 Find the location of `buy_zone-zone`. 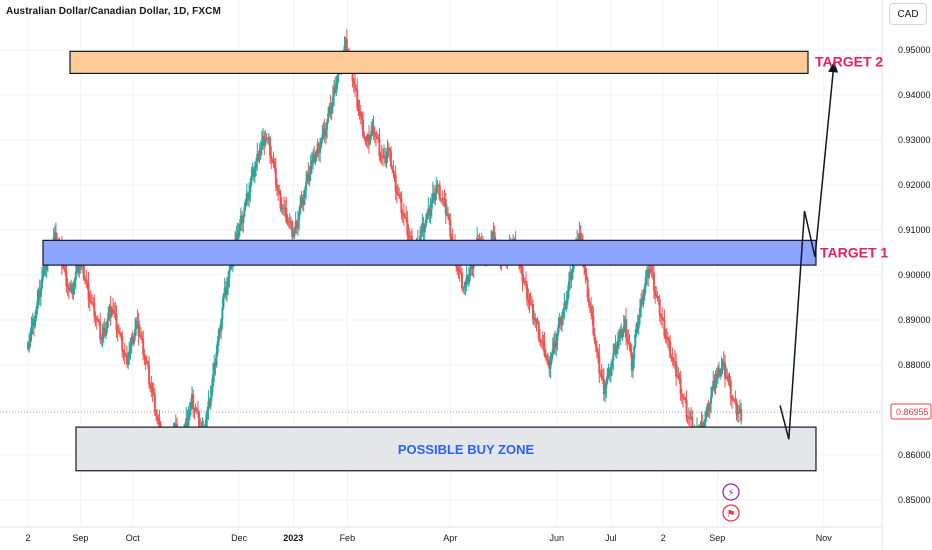

buy_zone-zone is located at coordinates (446, 449).